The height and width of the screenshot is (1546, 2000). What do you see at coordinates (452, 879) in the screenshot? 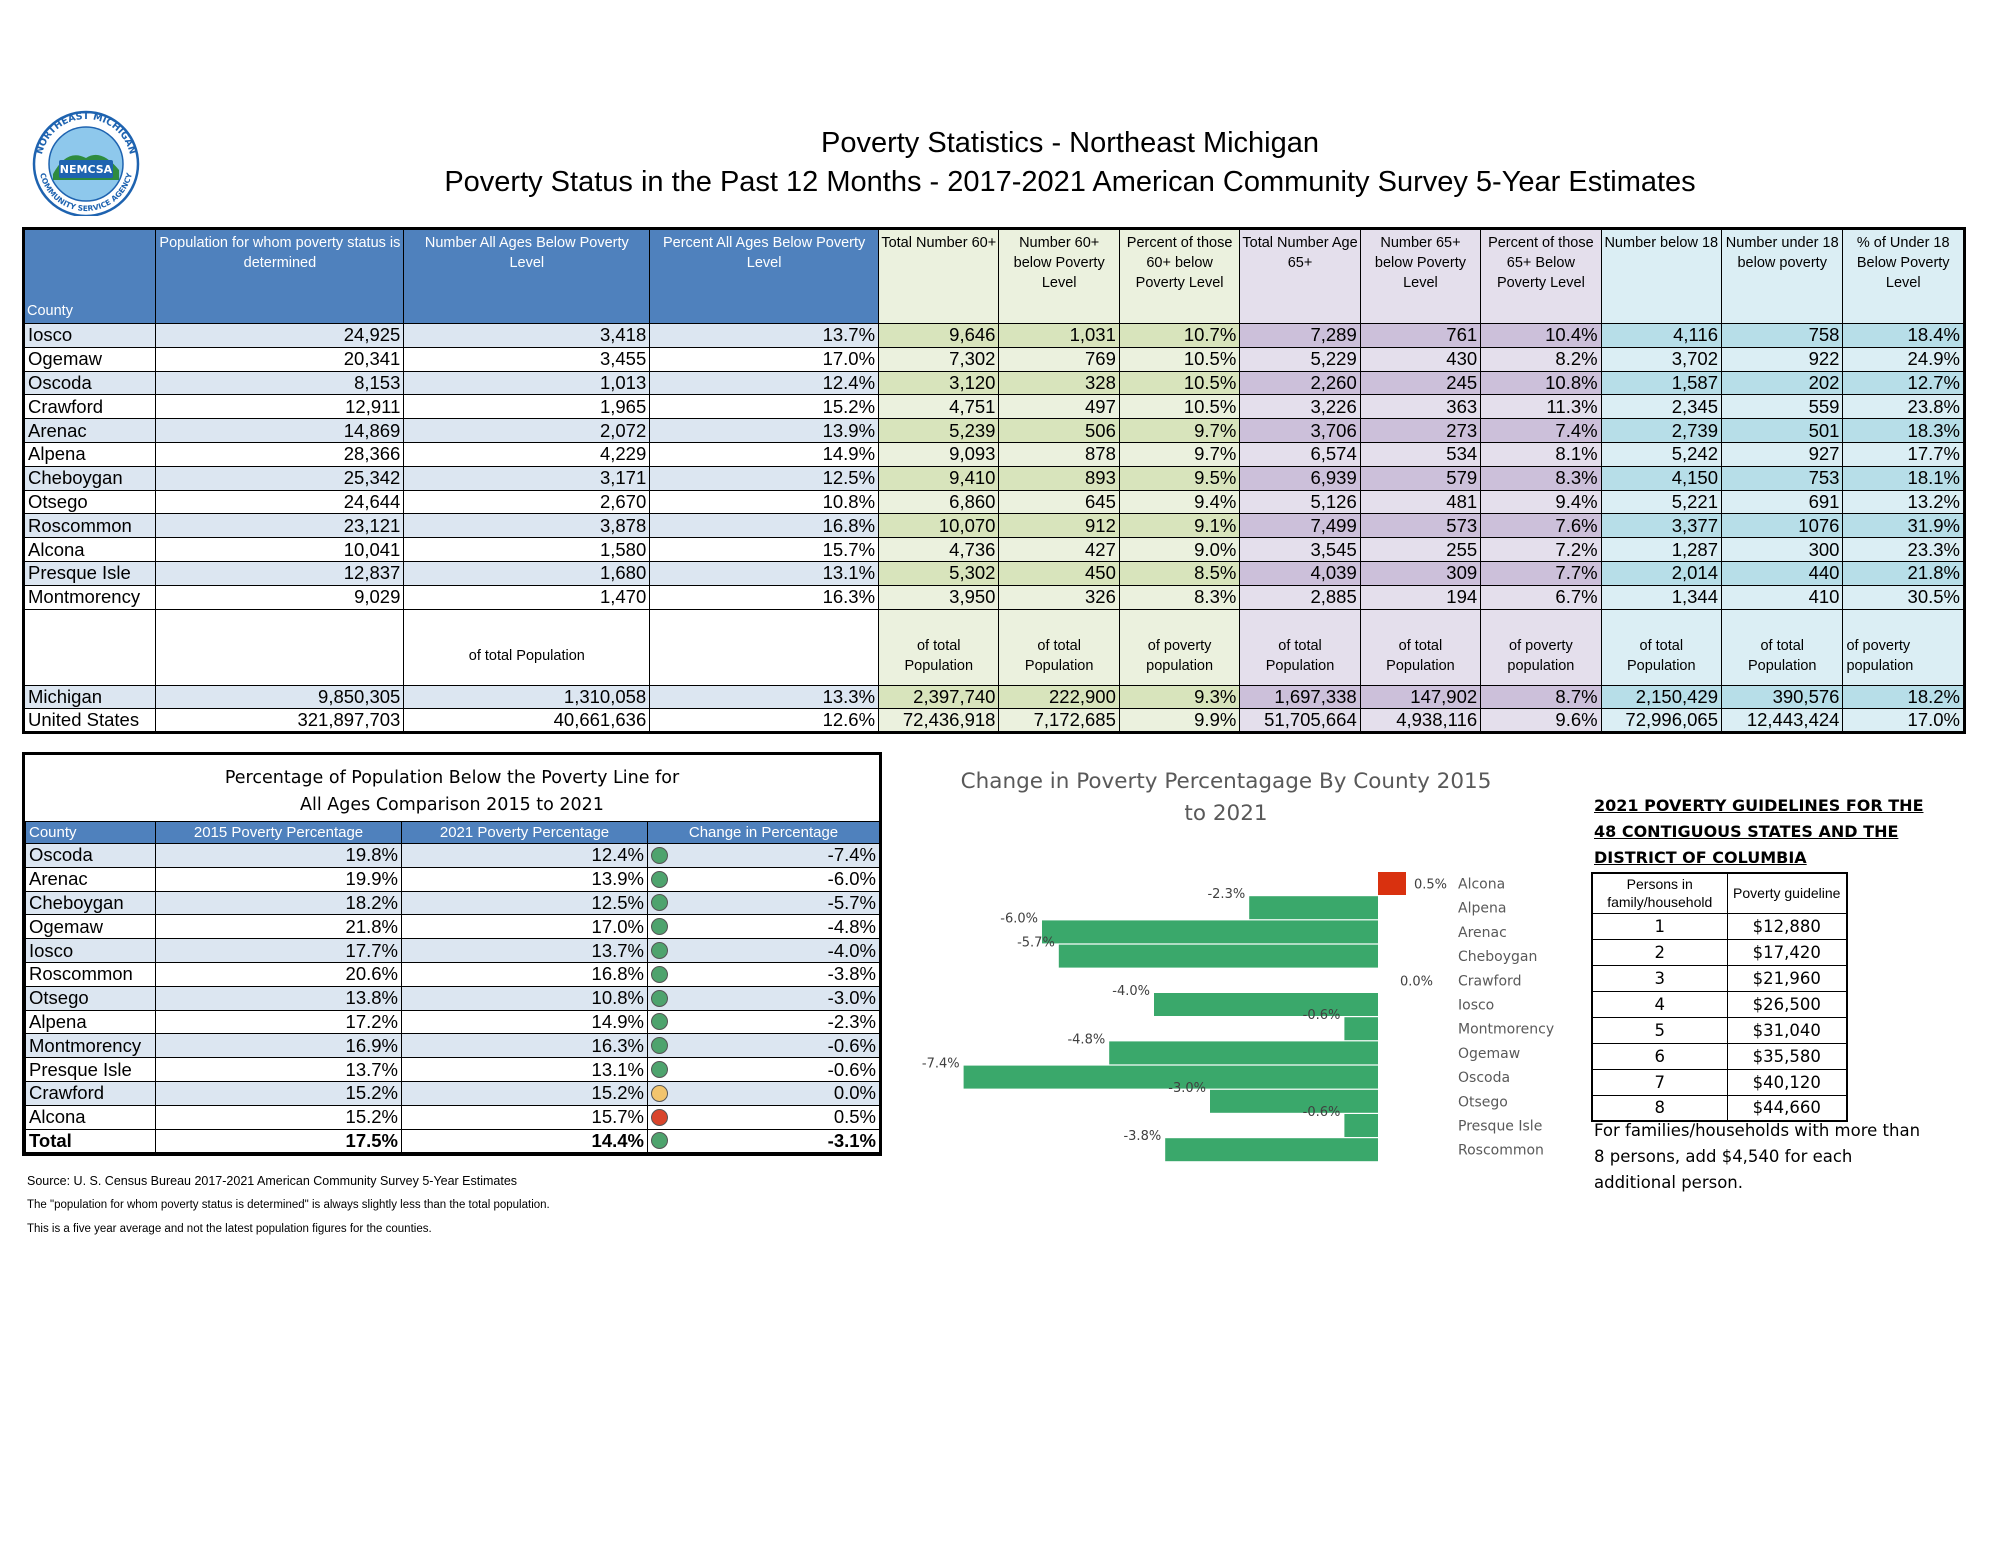
I see `comparison-row: Arenac 19.9% 13.9% -6.0%` at bounding box center [452, 879].